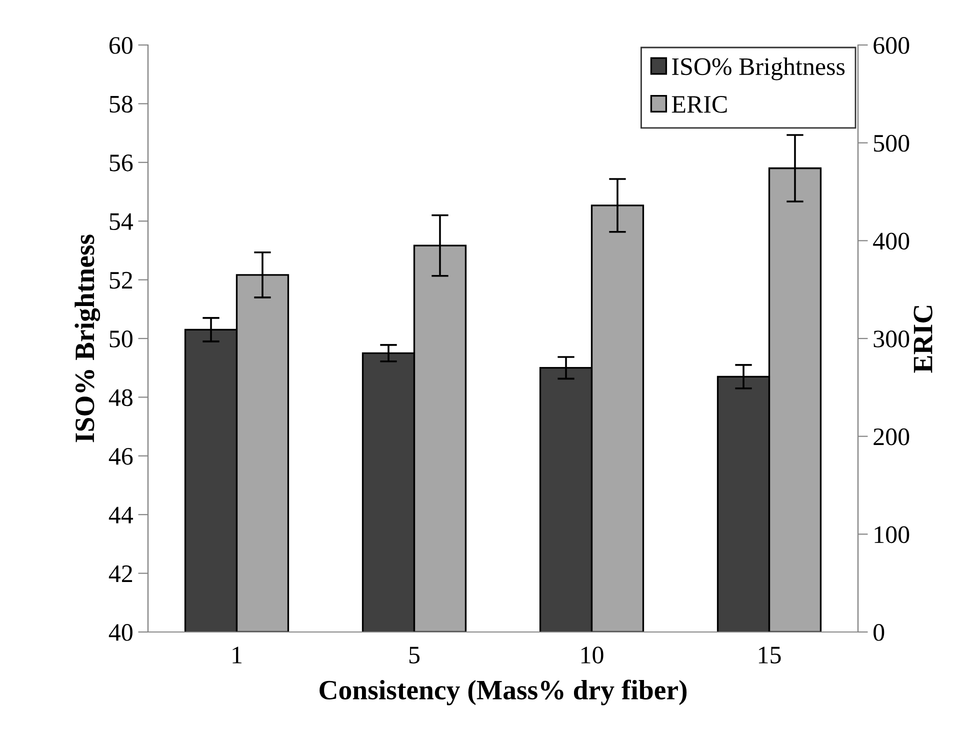 The image size is (958, 738). What do you see at coordinates (121, 339) in the screenshot?
I see `y-tick-label: 50` at bounding box center [121, 339].